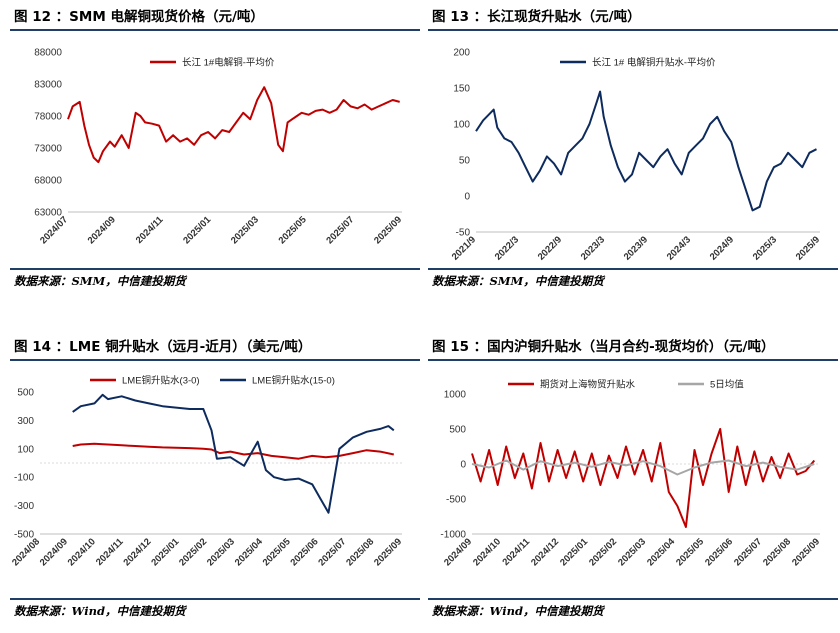  What do you see at coordinates (455, 395) in the screenshot?
I see `y-tick-label: 1000` at bounding box center [455, 395].